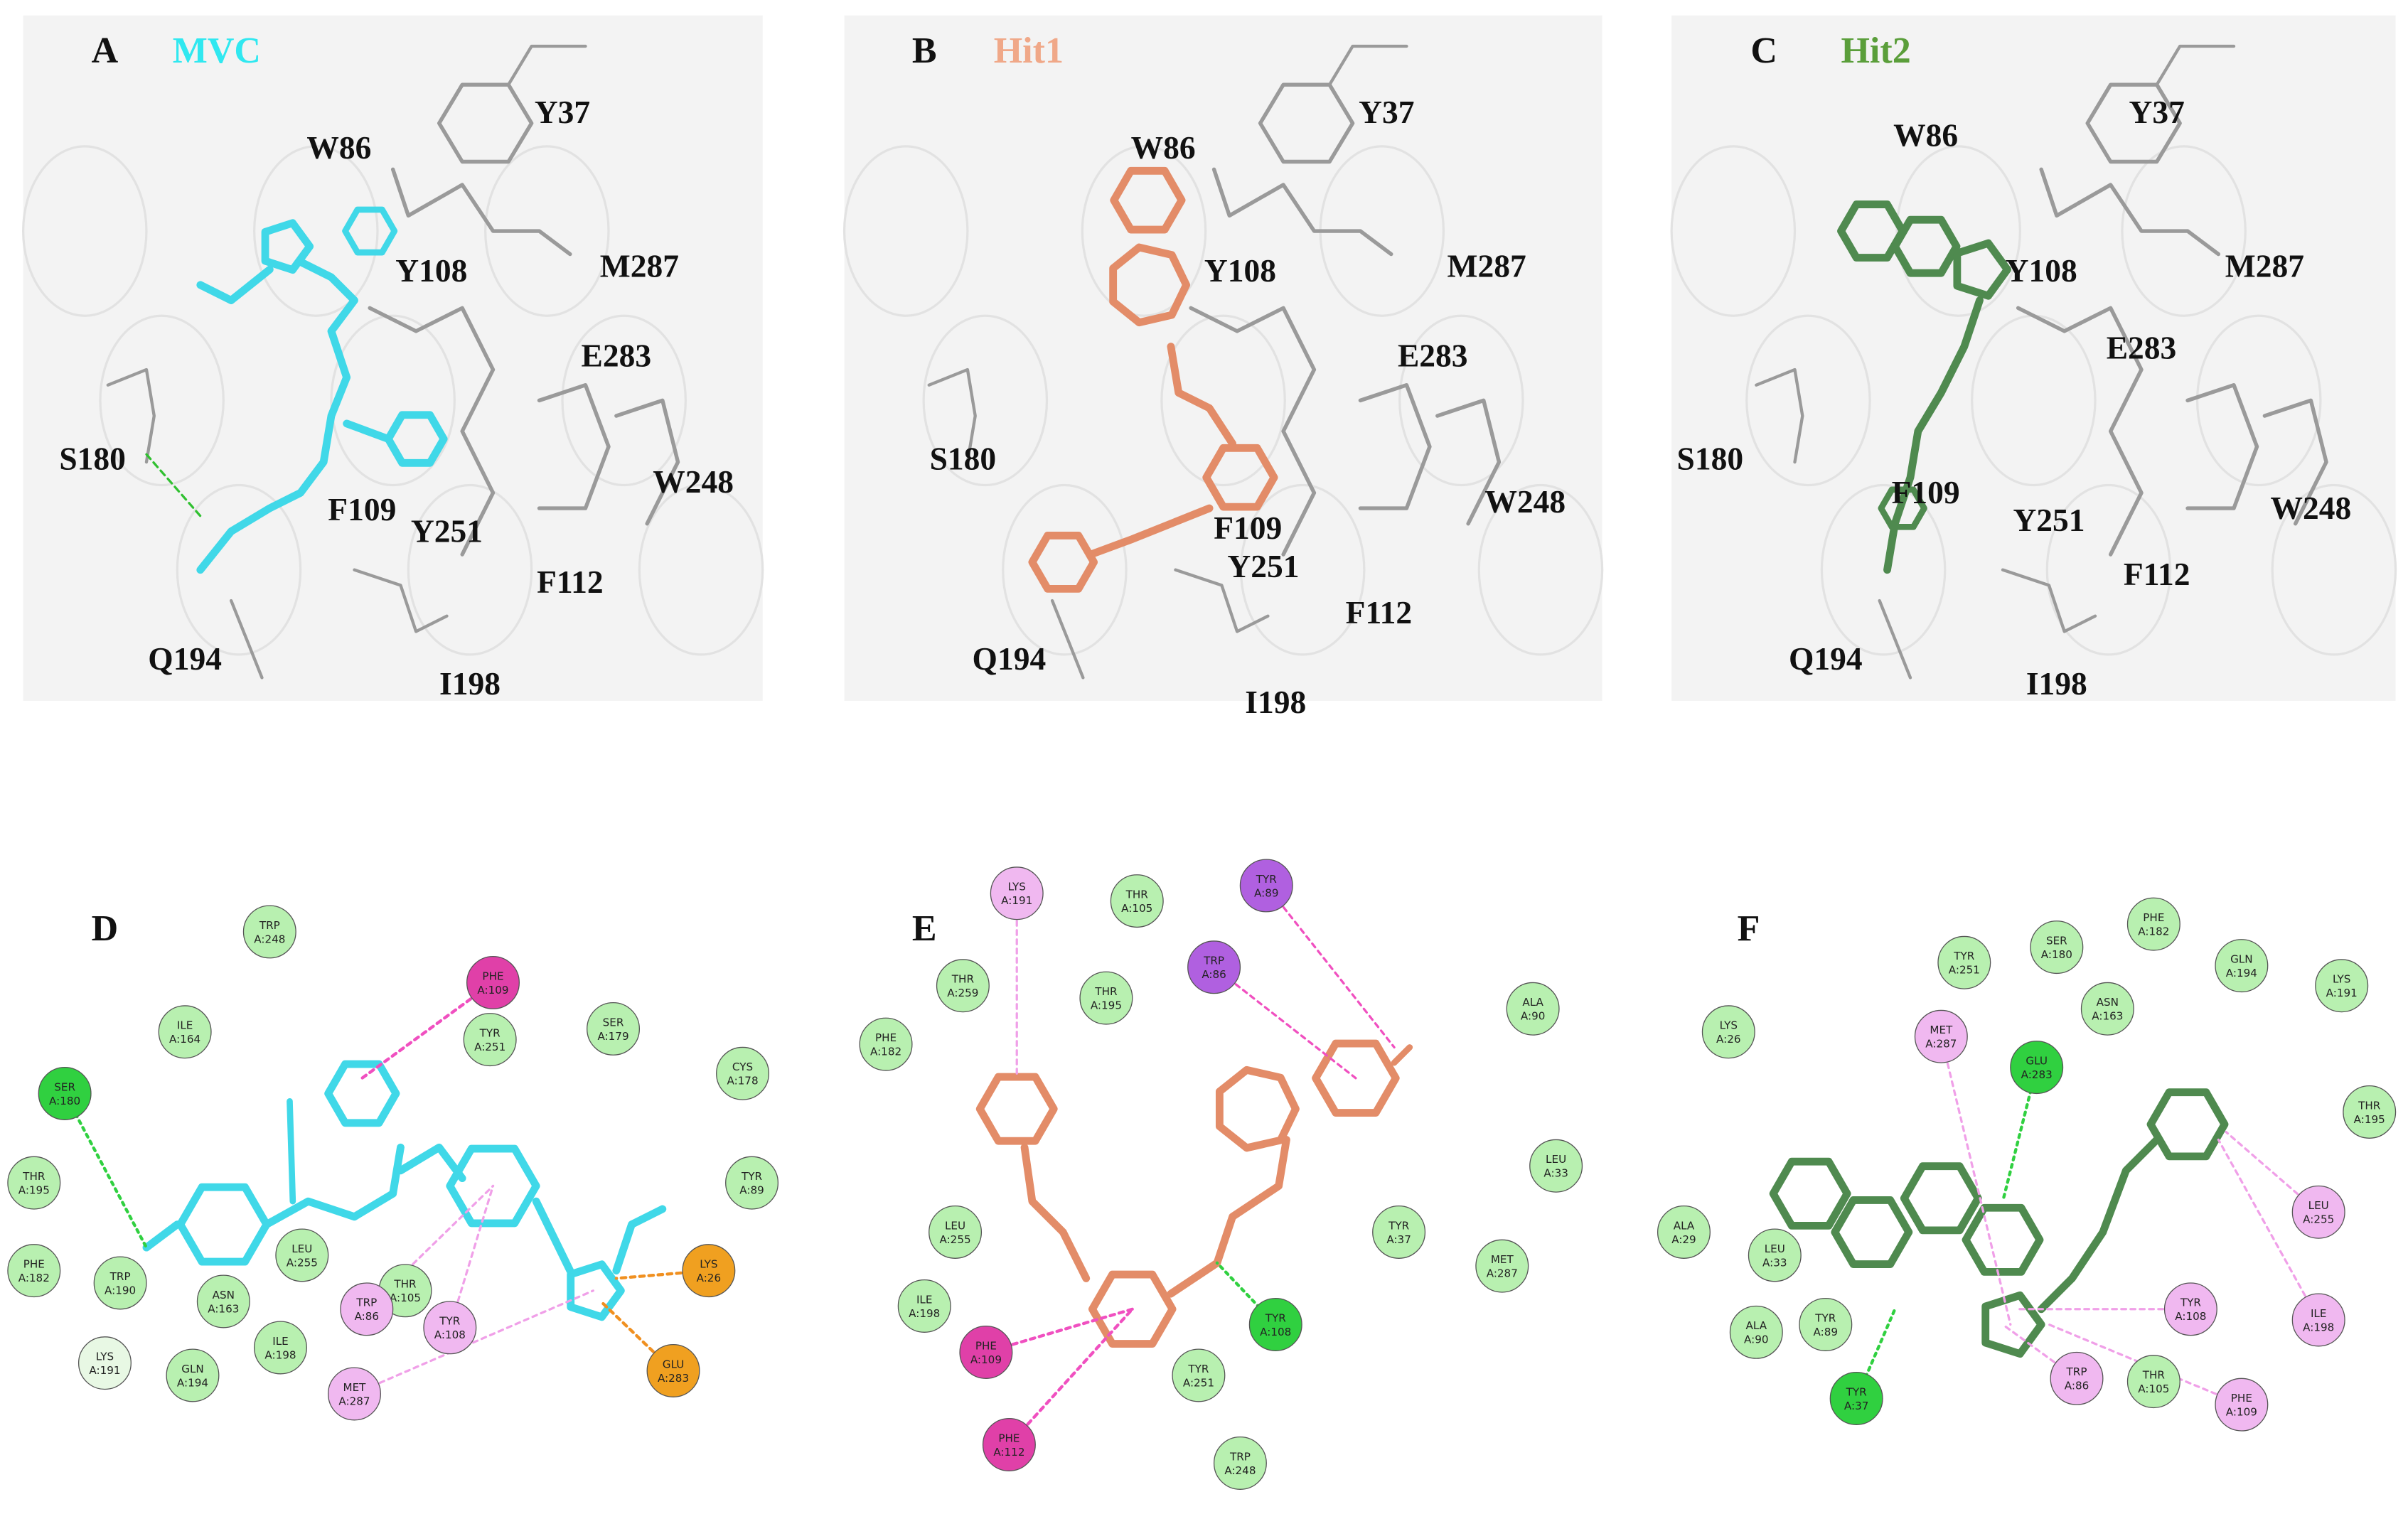 The height and width of the screenshot is (1514, 2408). Describe the element at coordinates (1029, 51) in the screenshot. I see `ligand-name: Hit1` at that location.